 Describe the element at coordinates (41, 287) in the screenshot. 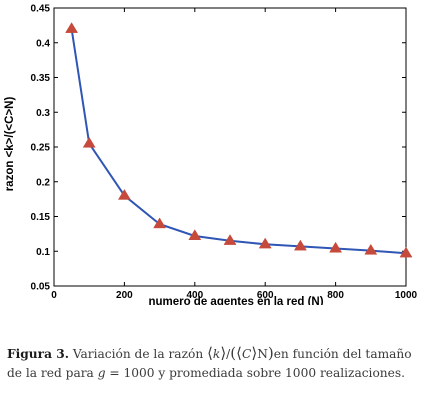

I see `y-tick-label: 0.05` at that location.